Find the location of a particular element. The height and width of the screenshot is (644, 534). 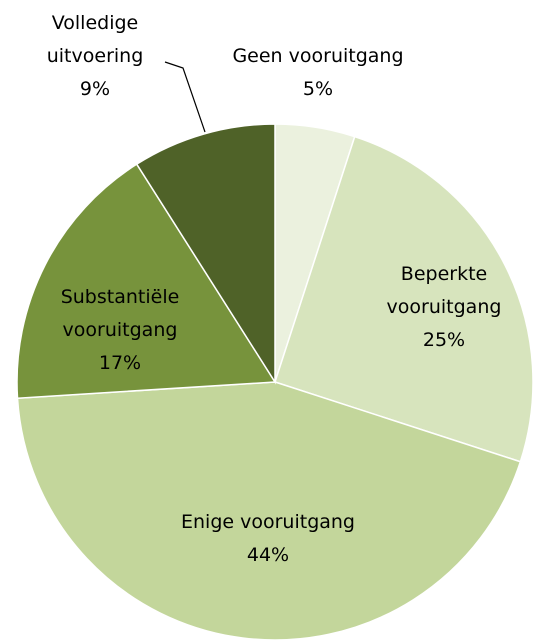

slice-value: 25% is located at coordinates (444, 340).